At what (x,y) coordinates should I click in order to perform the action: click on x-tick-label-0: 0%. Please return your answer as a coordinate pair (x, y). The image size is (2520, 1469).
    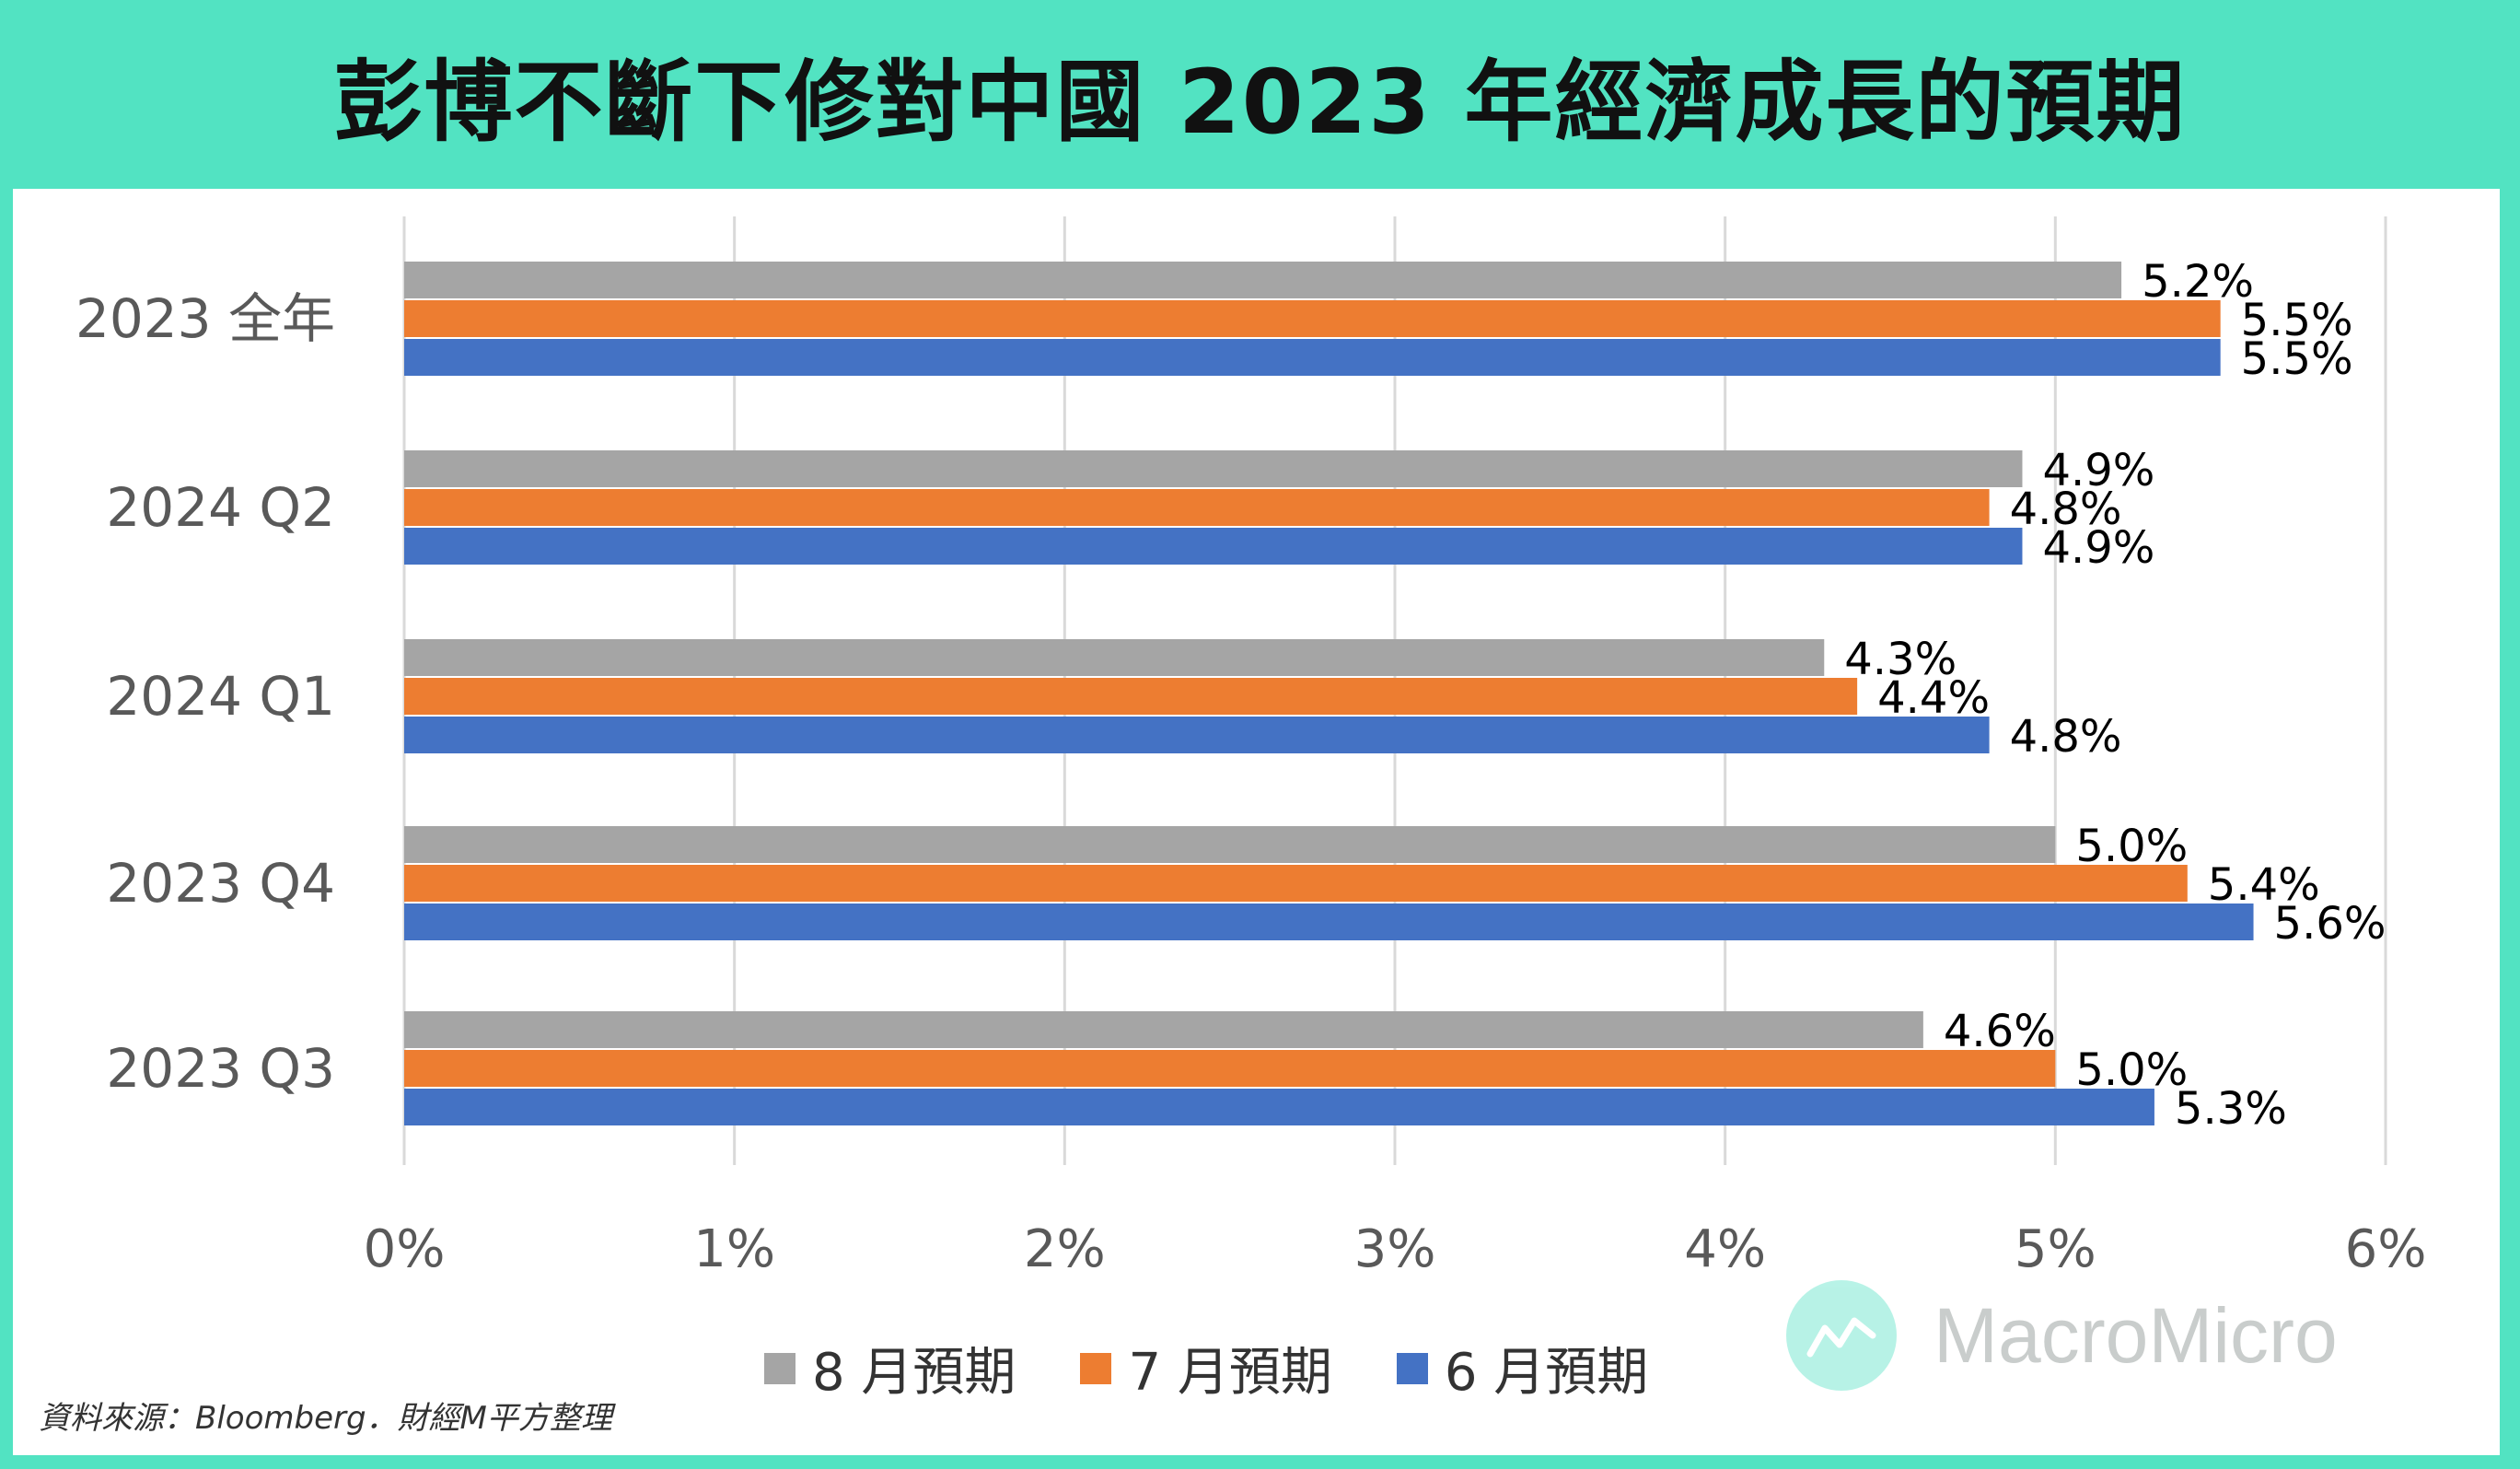
    Looking at the image, I should click on (405, 1249).